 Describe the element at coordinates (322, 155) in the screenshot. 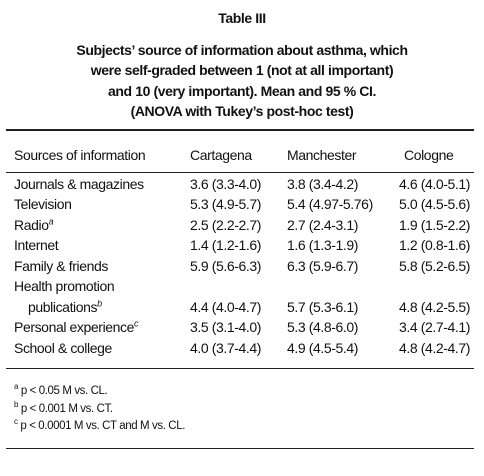

I see `column-header: Manchester` at that location.